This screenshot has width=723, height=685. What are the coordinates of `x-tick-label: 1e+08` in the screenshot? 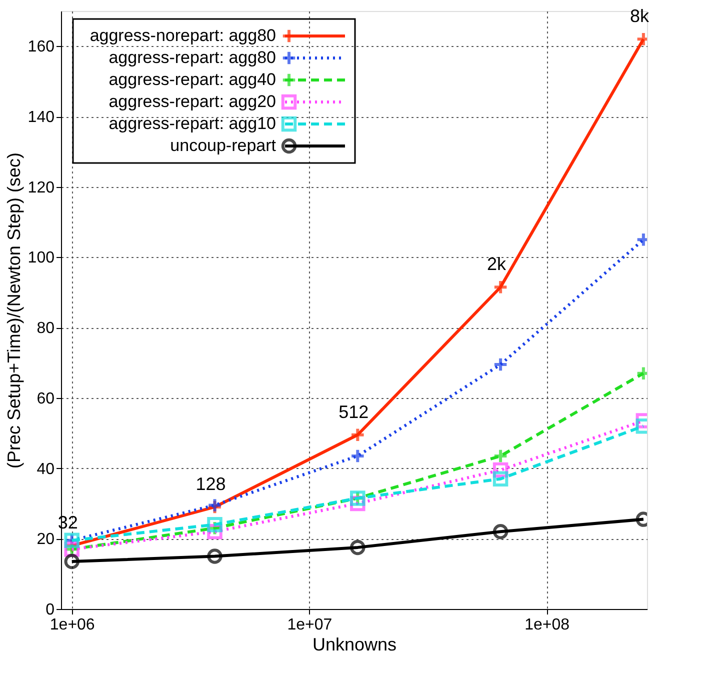 It's located at (547, 625).